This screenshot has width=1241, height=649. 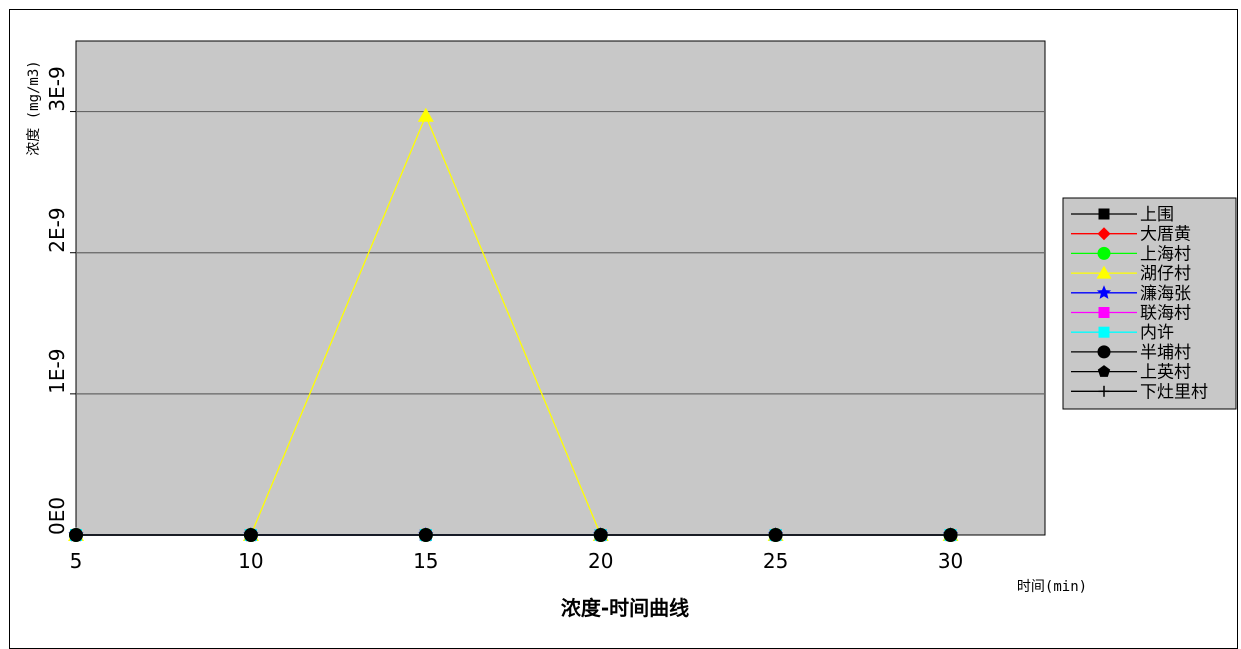 What do you see at coordinates (950, 561) in the screenshot?
I see `x-tick-label: 30` at bounding box center [950, 561].